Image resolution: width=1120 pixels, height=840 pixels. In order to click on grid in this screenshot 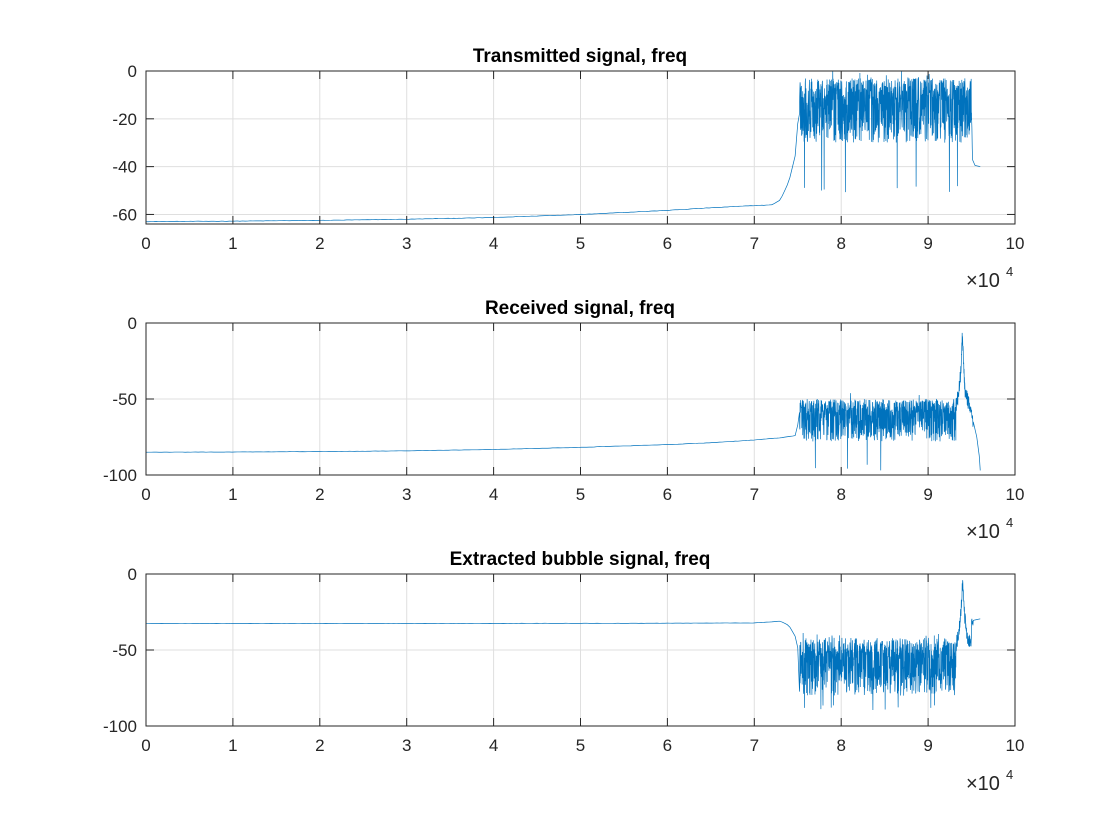, I will do `click(580, 399)`.